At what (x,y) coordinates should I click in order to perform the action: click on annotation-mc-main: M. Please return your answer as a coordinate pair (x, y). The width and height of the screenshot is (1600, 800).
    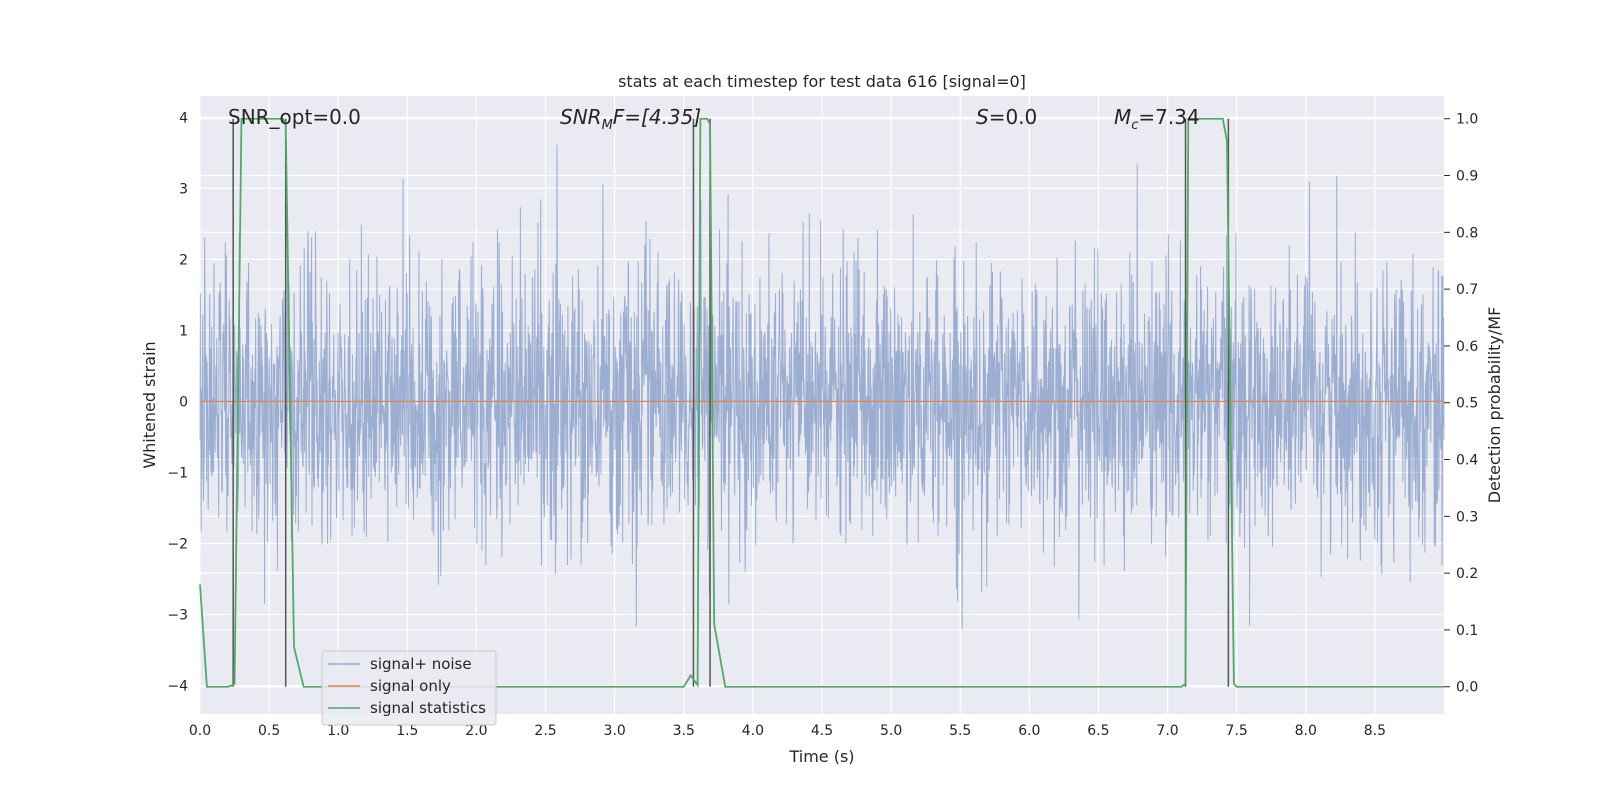
    Looking at the image, I should click on (1122, 117).